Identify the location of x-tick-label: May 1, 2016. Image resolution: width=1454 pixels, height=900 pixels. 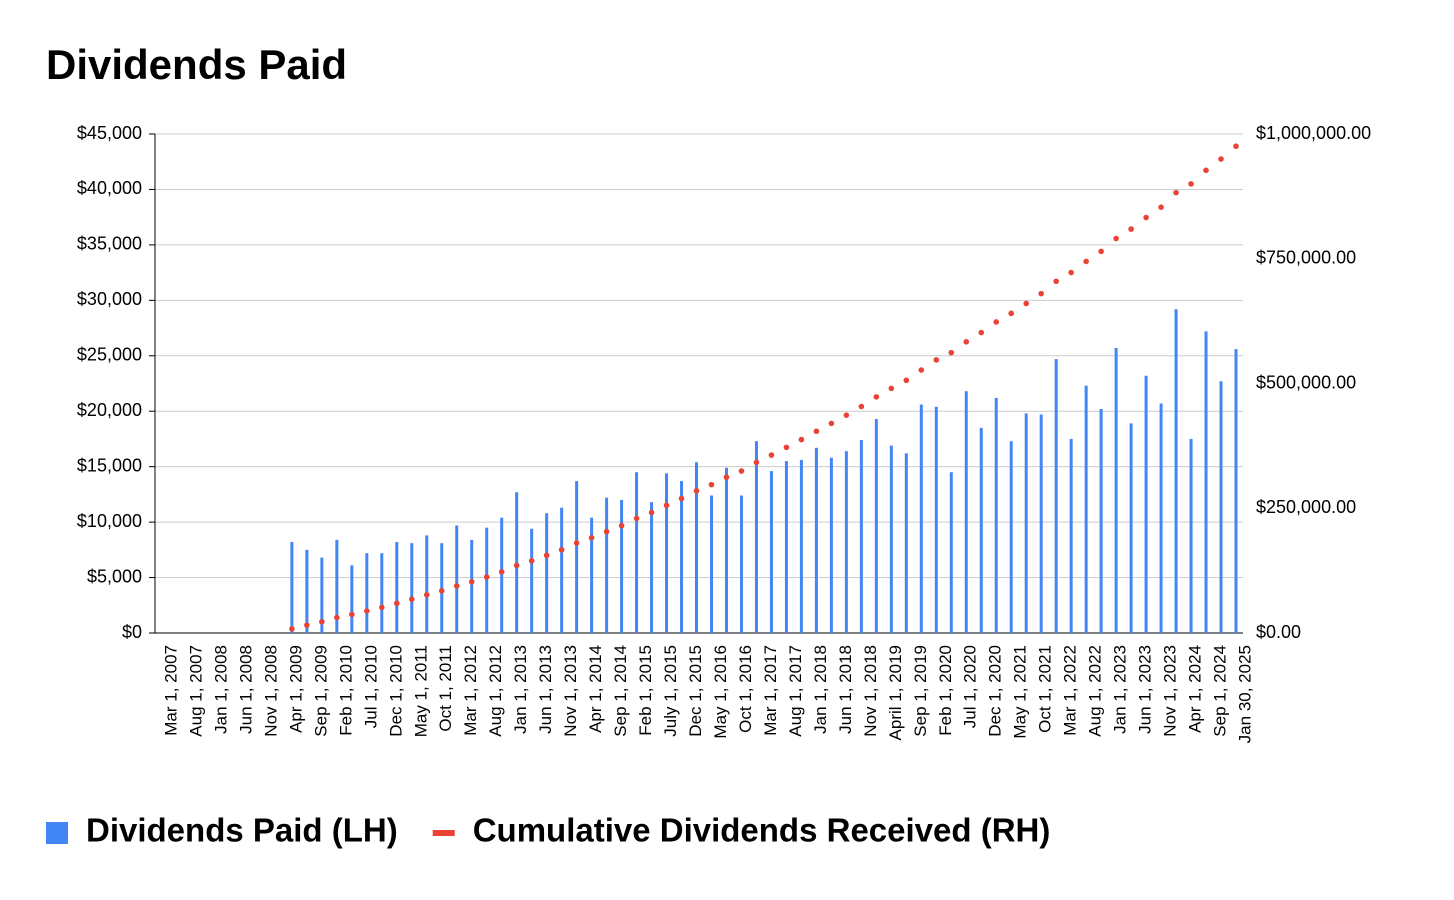
(720, 692).